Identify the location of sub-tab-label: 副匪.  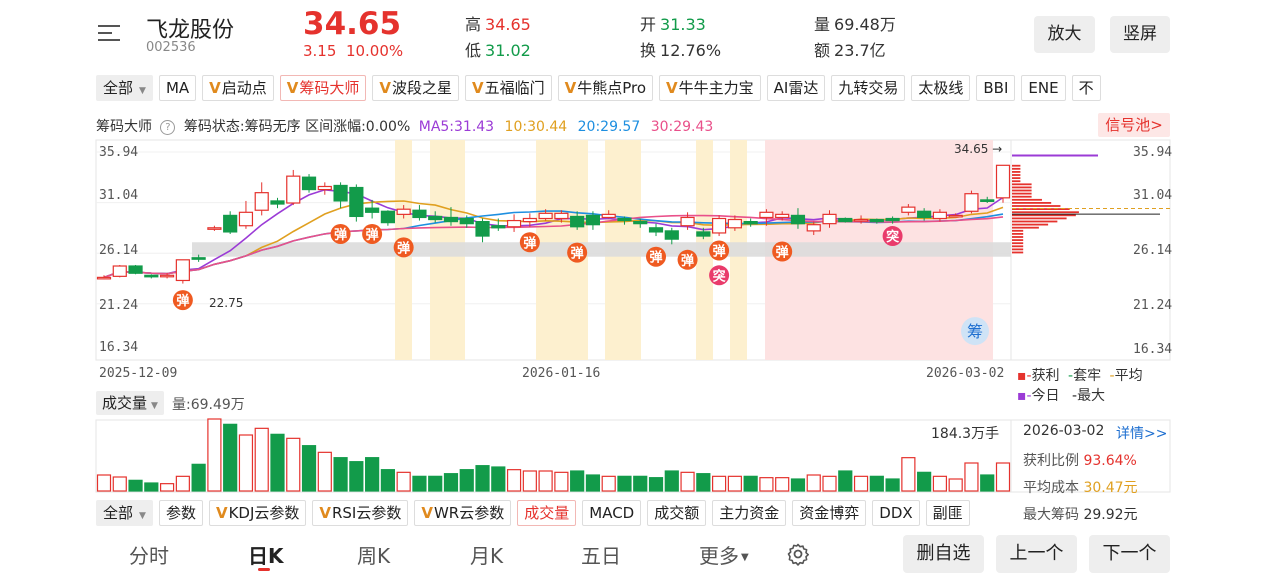
(947, 513).